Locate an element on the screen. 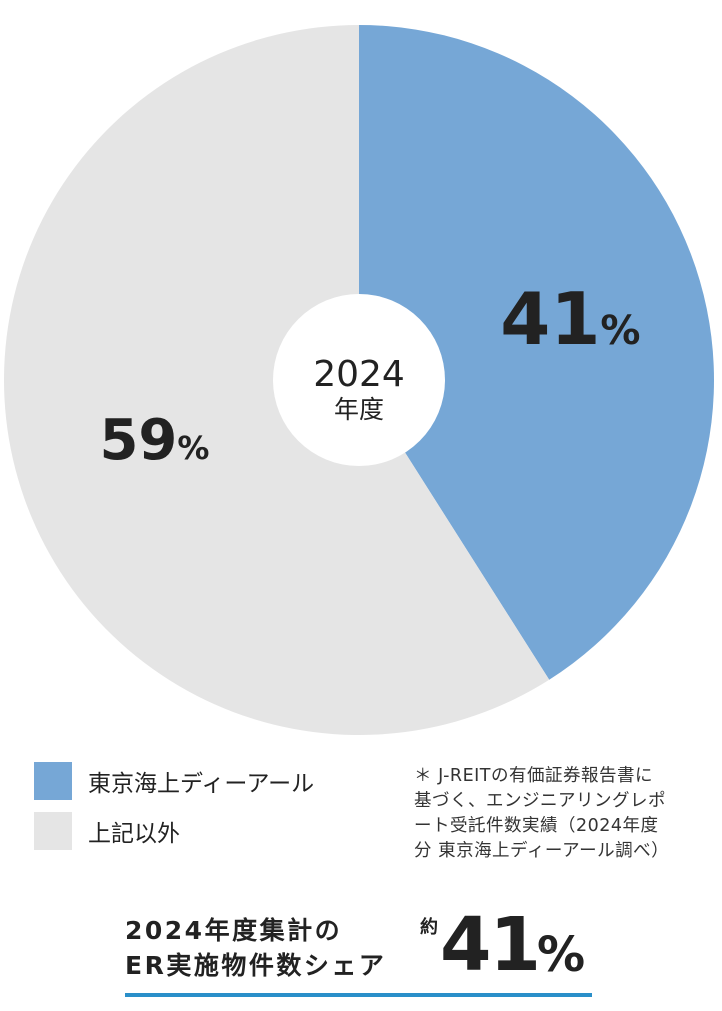 This screenshot has width=722, height=1011. footnote-line: ＊ J-REITの有価証券報告書に is located at coordinates (533, 776).